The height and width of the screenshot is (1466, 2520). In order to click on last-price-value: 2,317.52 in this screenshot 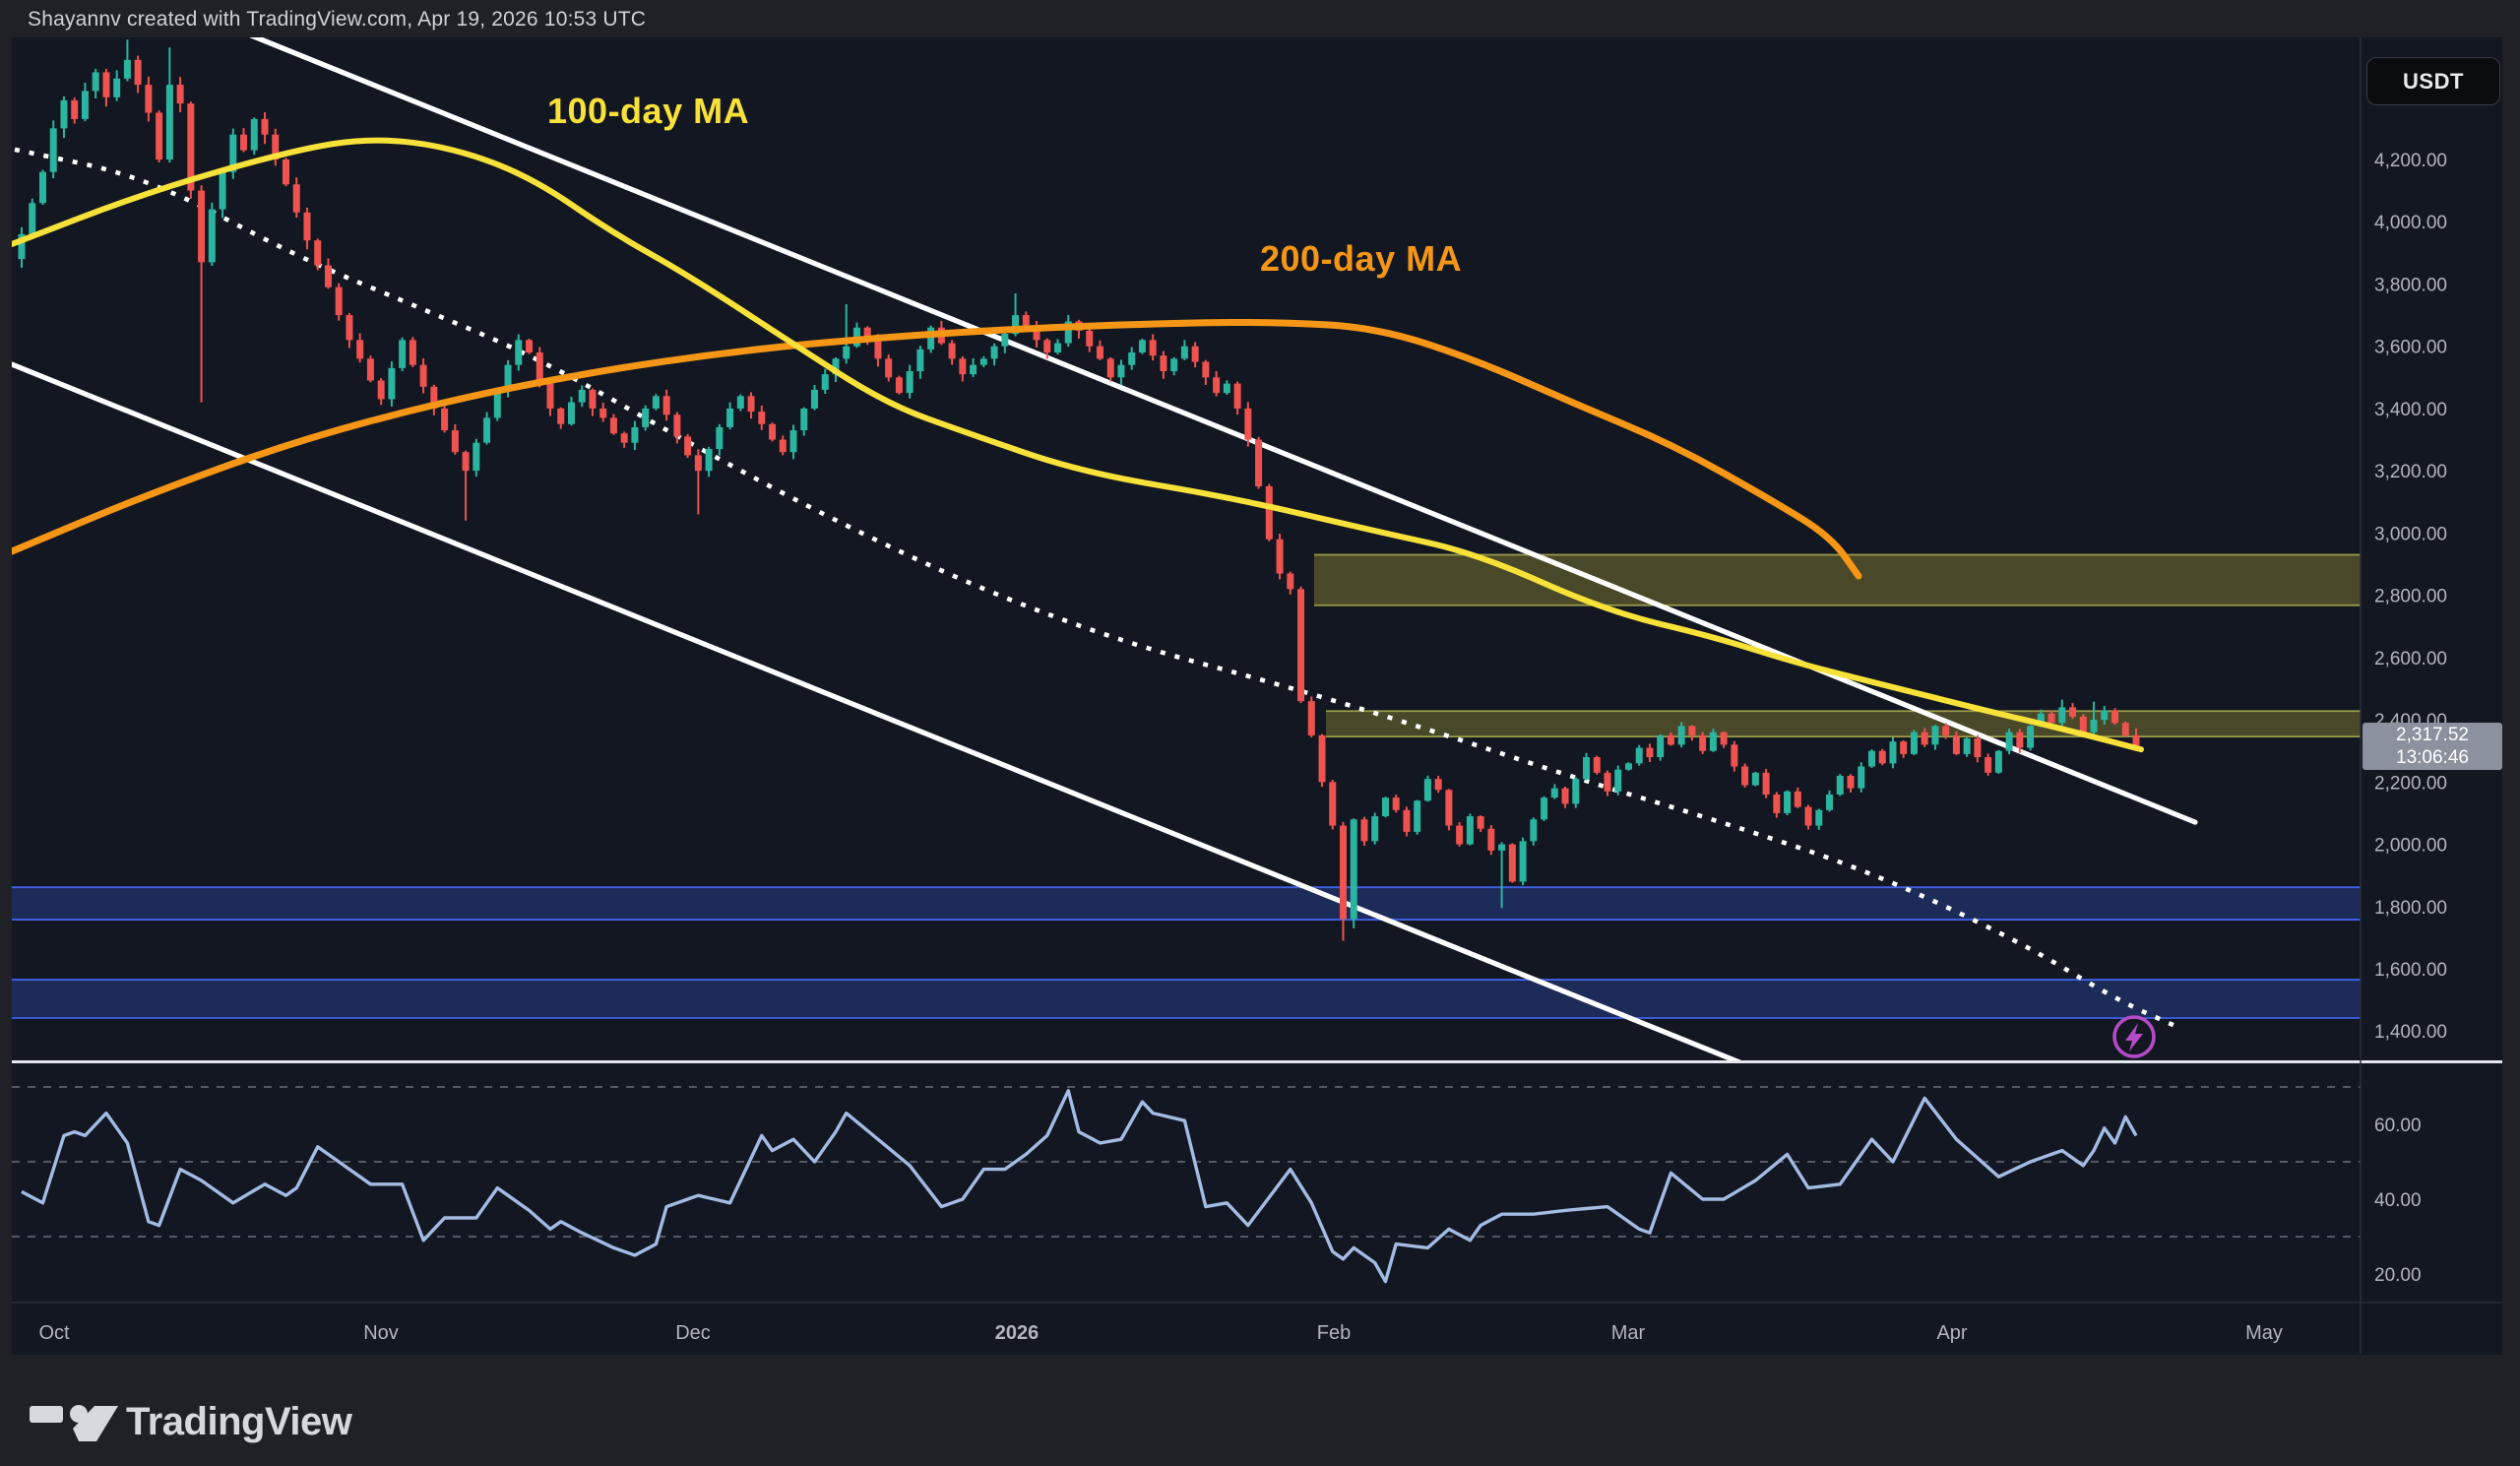, I will do `click(2432, 735)`.